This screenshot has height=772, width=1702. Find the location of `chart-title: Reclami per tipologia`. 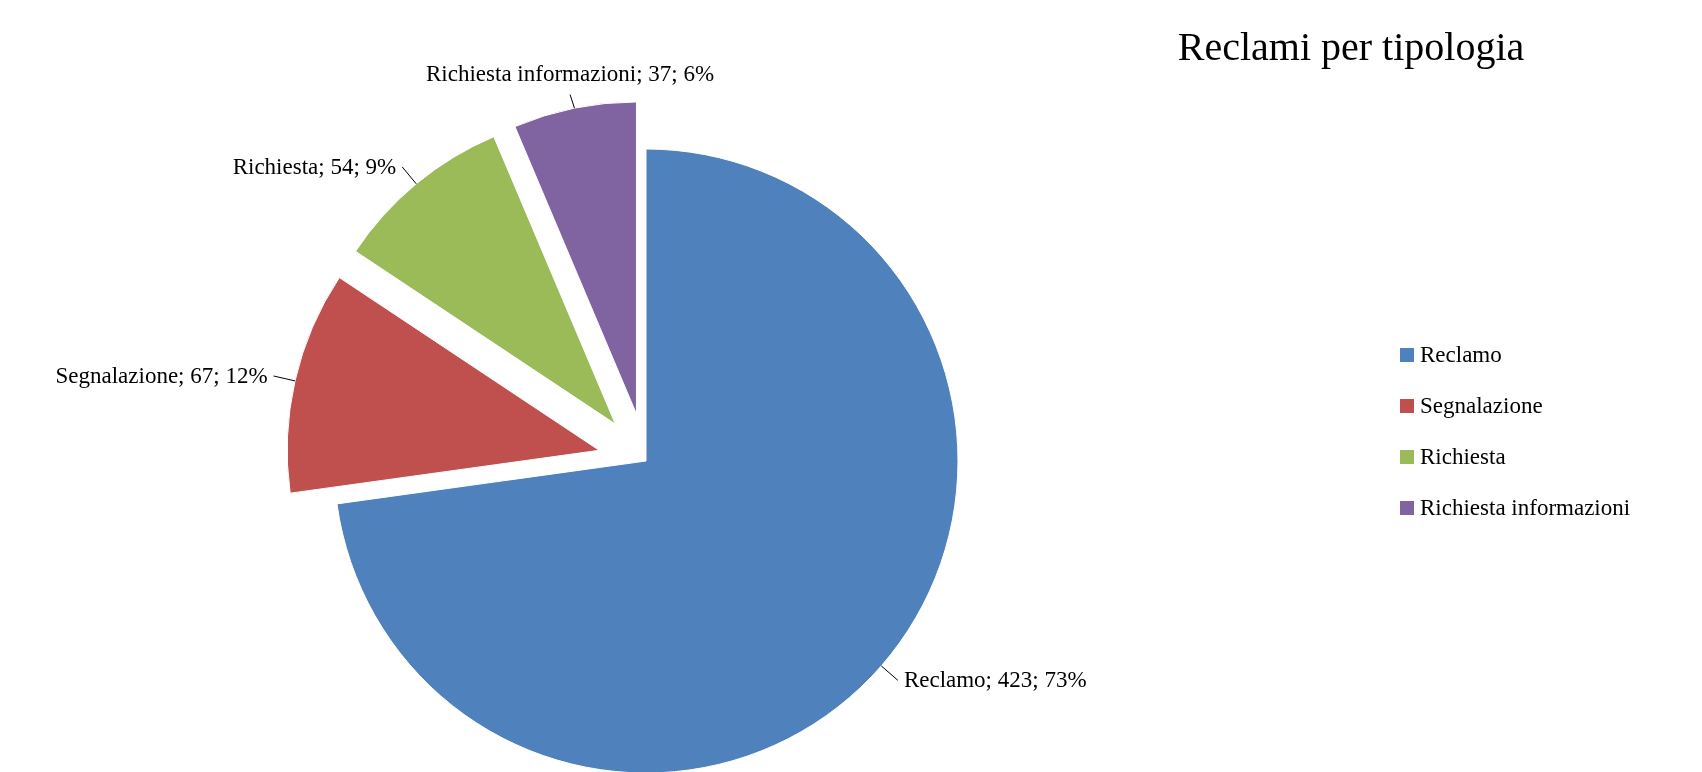

chart-title: Reclami per tipologia is located at coordinates (1351, 46).